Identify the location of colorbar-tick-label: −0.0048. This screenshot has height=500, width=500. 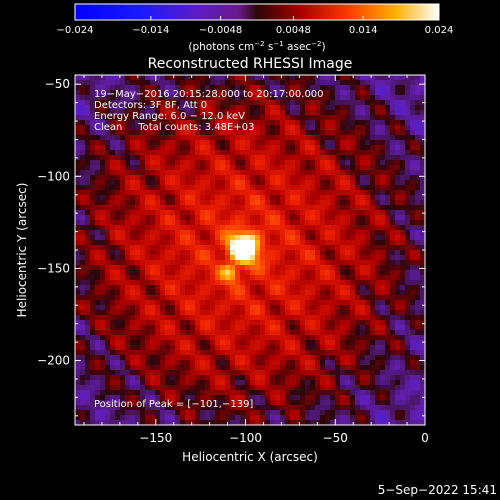
(220, 30).